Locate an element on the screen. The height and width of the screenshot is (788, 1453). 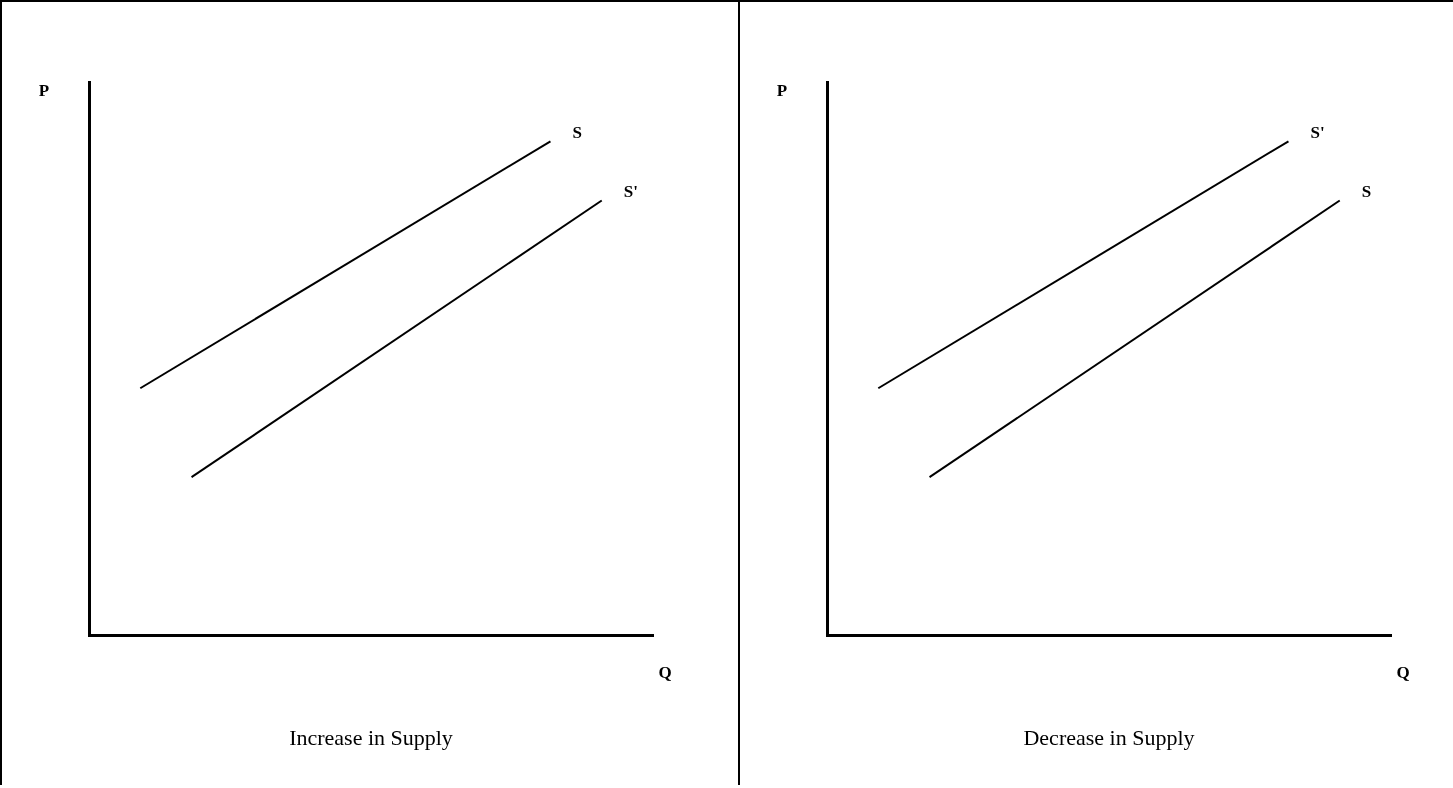
text: Decrease in Supply is located at coordinates (1109, 737).